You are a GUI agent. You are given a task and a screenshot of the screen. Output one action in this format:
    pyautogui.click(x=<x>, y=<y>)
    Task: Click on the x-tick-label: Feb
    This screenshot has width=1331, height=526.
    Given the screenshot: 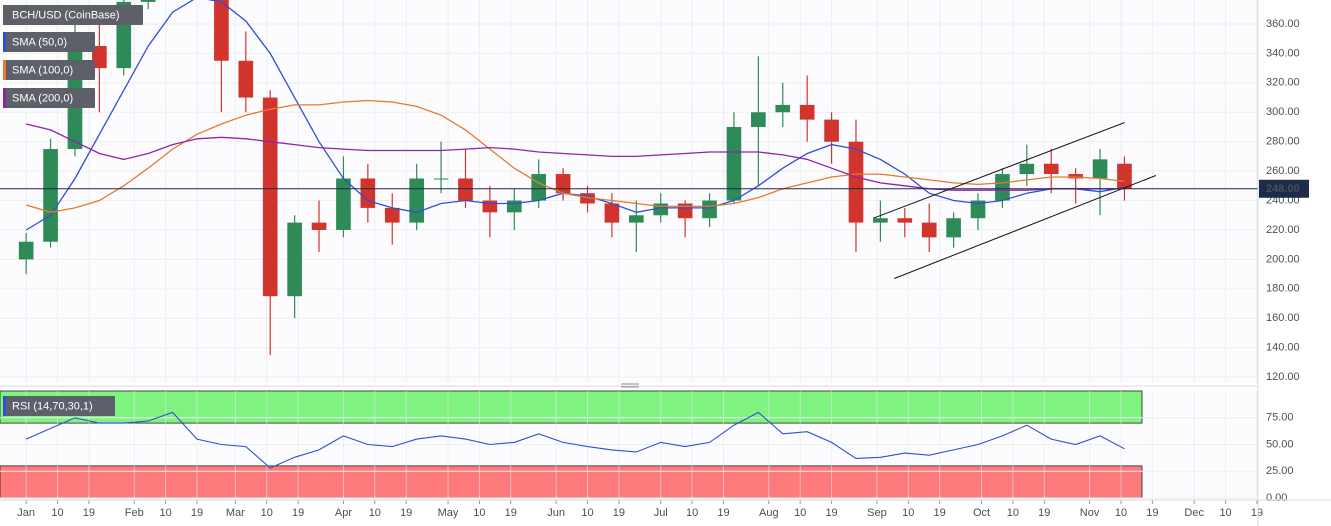 What is the action you would take?
    pyautogui.click(x=134, y=513)
    